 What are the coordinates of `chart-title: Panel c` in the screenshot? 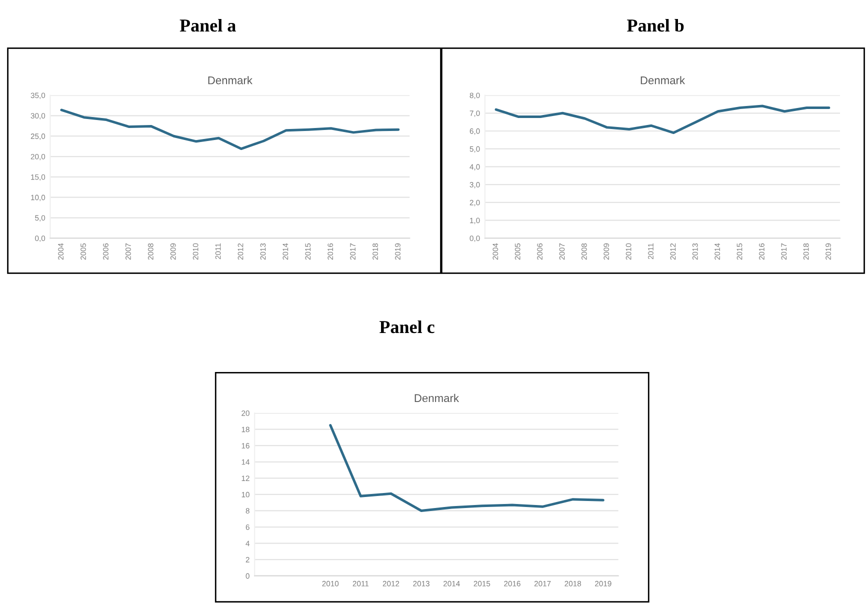 It's located at (407, 327).